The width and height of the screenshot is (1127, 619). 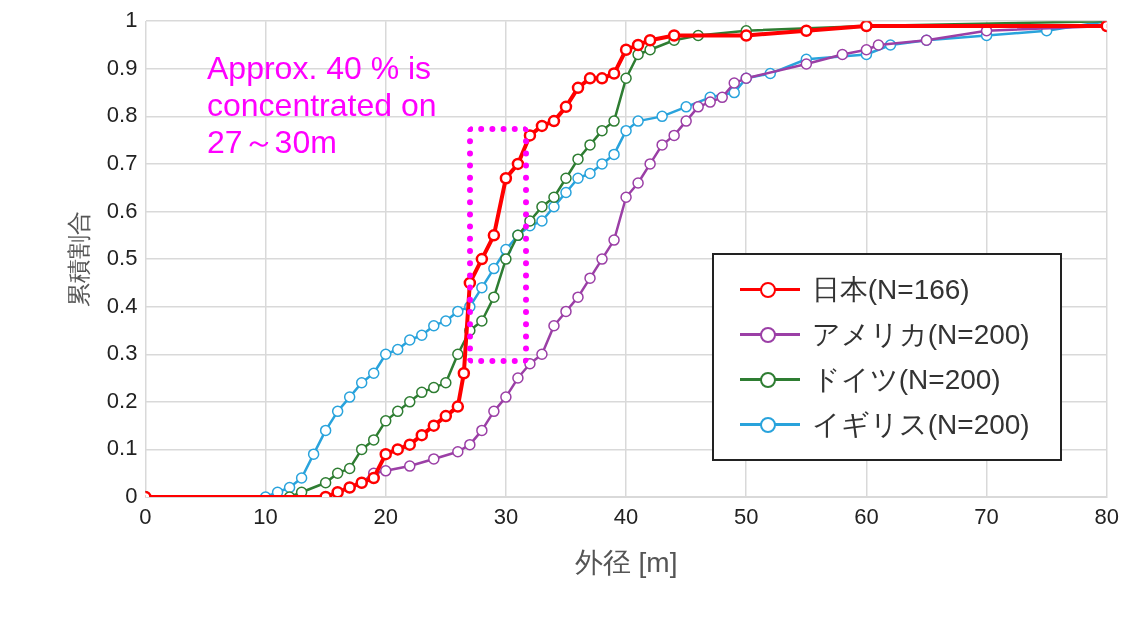 What do you see at coordinates (265, 517) in the screenshot?
I see `x-tick-label: 10` at bounding box center [265, 517].